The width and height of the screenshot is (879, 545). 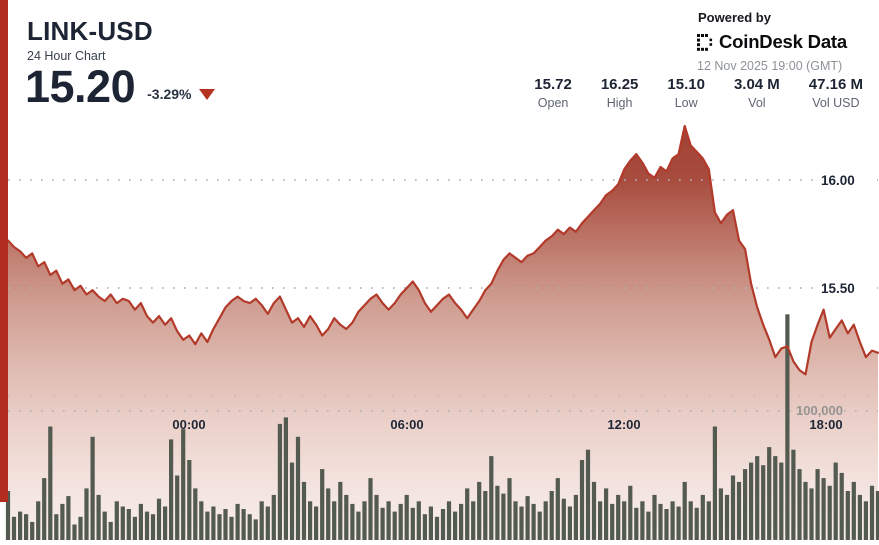 I want to click on stat-open-label: Open, so click(x=553, y=103).